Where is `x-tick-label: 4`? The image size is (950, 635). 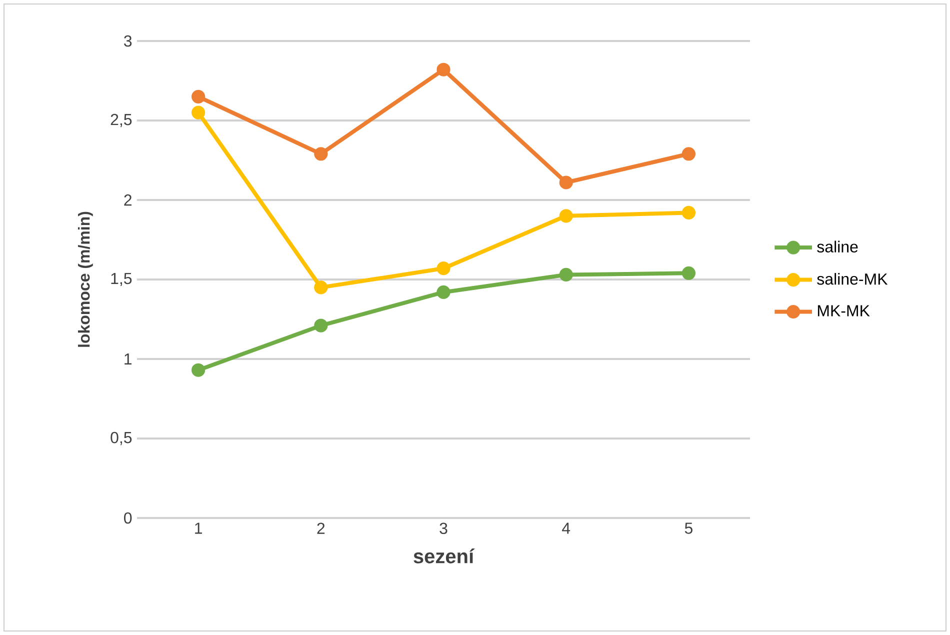 x-tick-label: 4 is located at coordinates (566, 528).